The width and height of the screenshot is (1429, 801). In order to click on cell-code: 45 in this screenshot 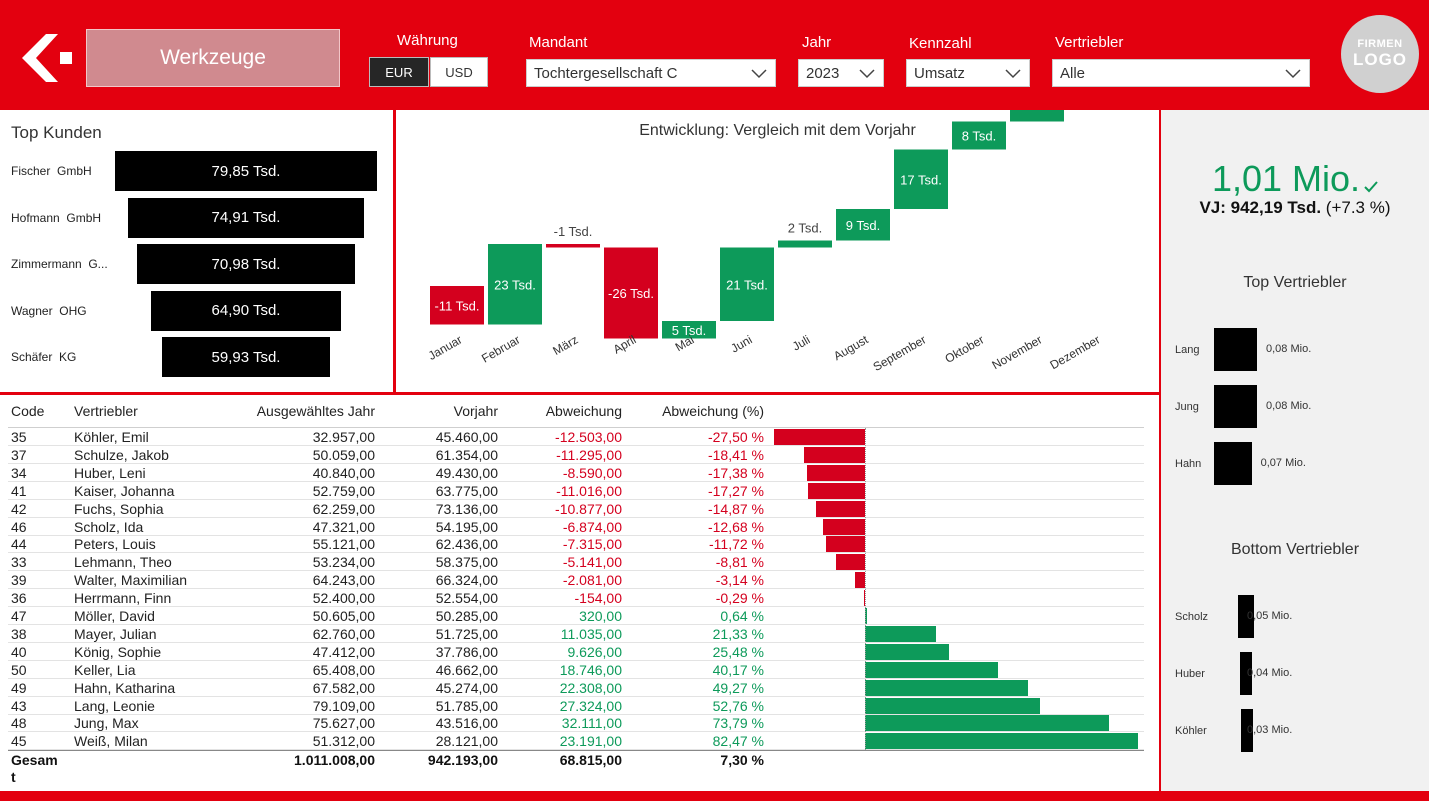, I will do `click(19, 741)`.